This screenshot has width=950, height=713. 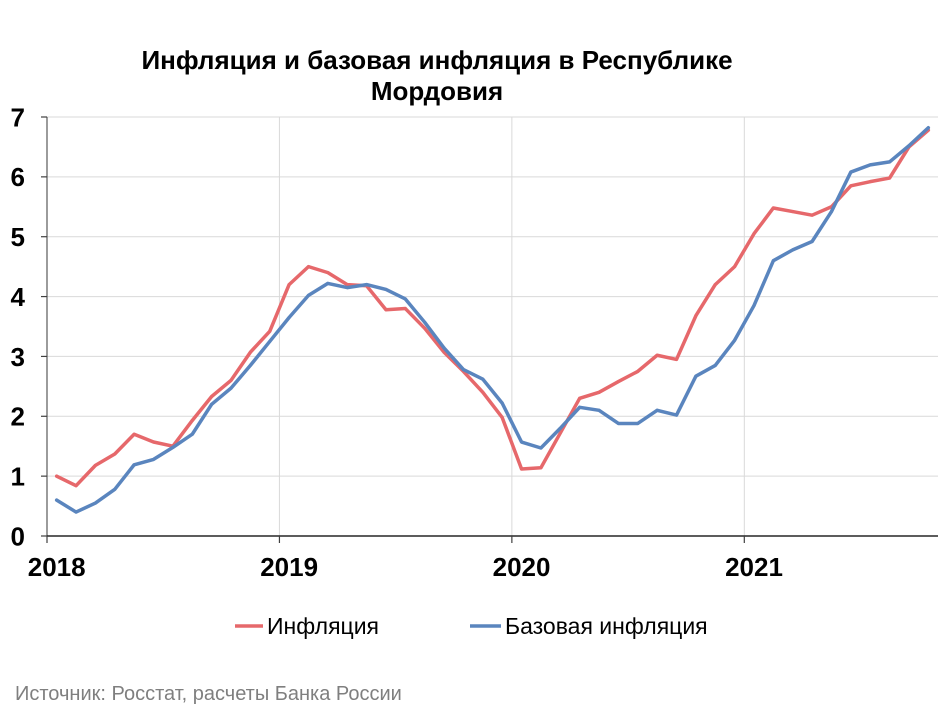 I want to click on y-tick-label-6: 6, so click(x=18, y=177).